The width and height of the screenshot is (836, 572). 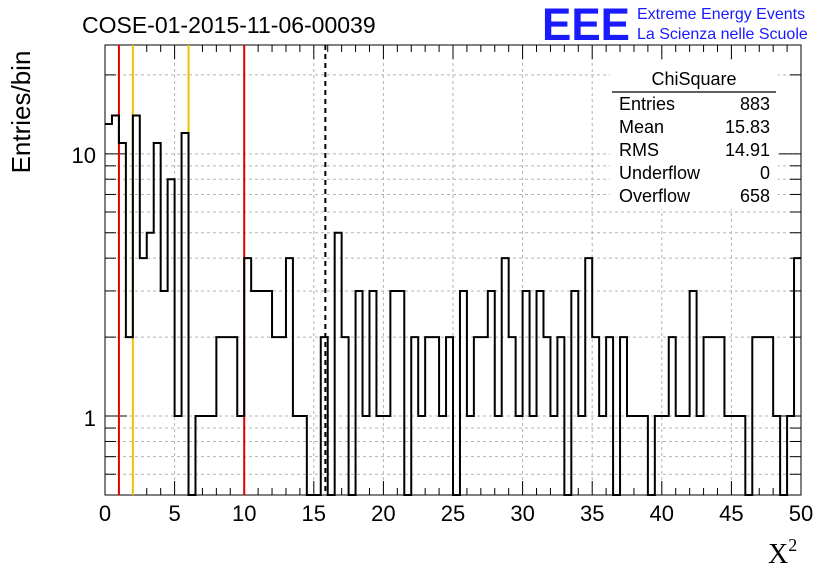 I want to click on stats-value-rms: 14.91, so click(x=747, y=150).